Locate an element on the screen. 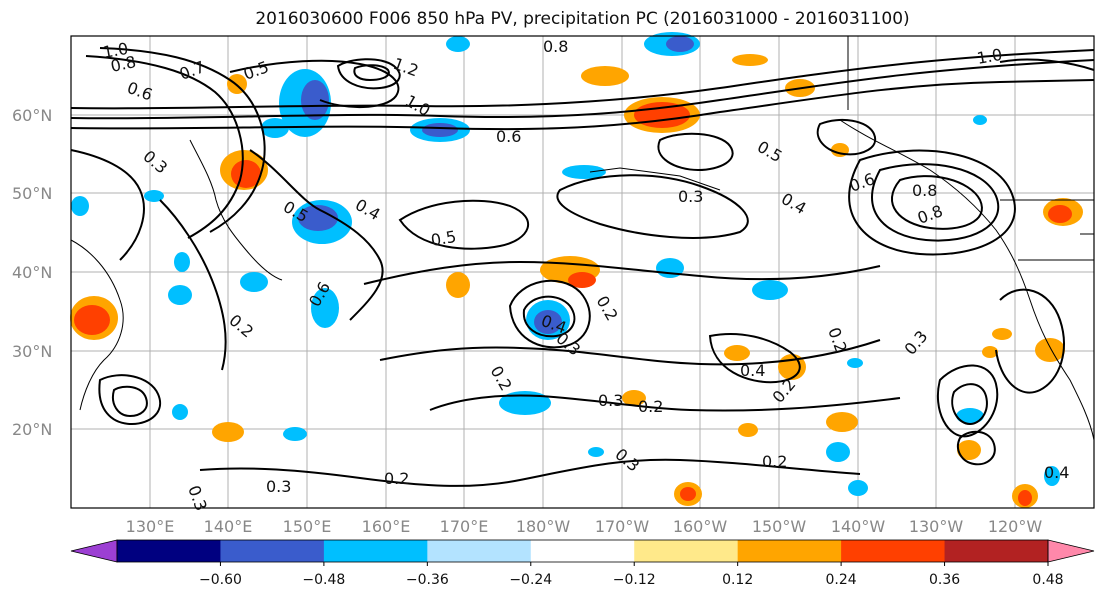 The image size is (1105, 601). colorbar-frame is located at coordinates (582, 551).